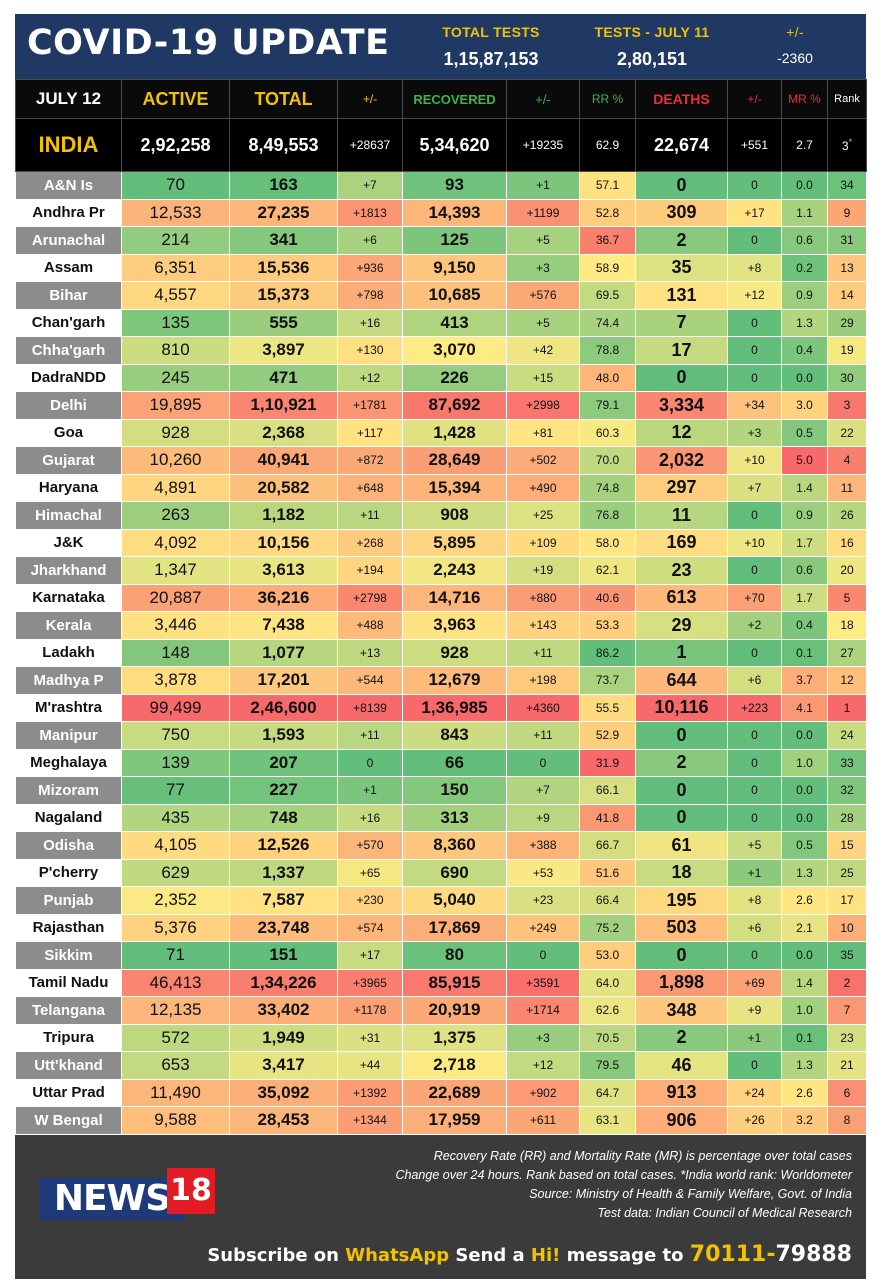  I want to click on state-deaths: 10,116, so click(681, 707).